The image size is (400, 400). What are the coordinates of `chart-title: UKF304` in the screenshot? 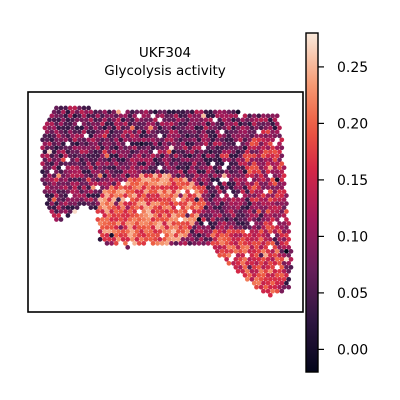 It's located at (165, 53).